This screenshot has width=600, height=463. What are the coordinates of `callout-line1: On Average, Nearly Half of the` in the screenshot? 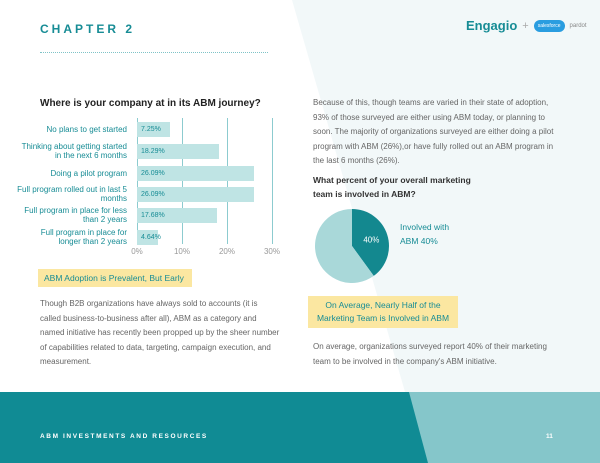 It's located at (383, 305).